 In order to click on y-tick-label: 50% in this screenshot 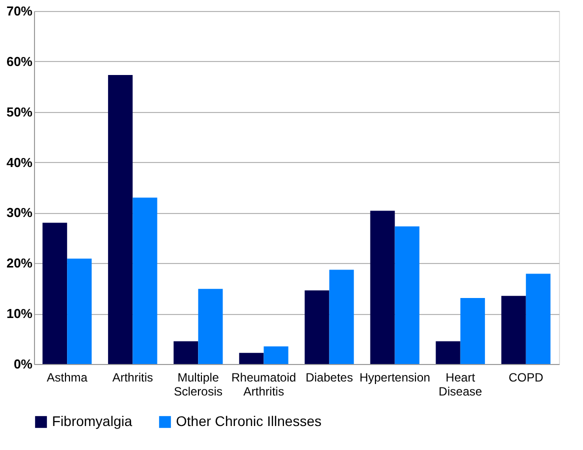, I will do `click(19, 112)`.